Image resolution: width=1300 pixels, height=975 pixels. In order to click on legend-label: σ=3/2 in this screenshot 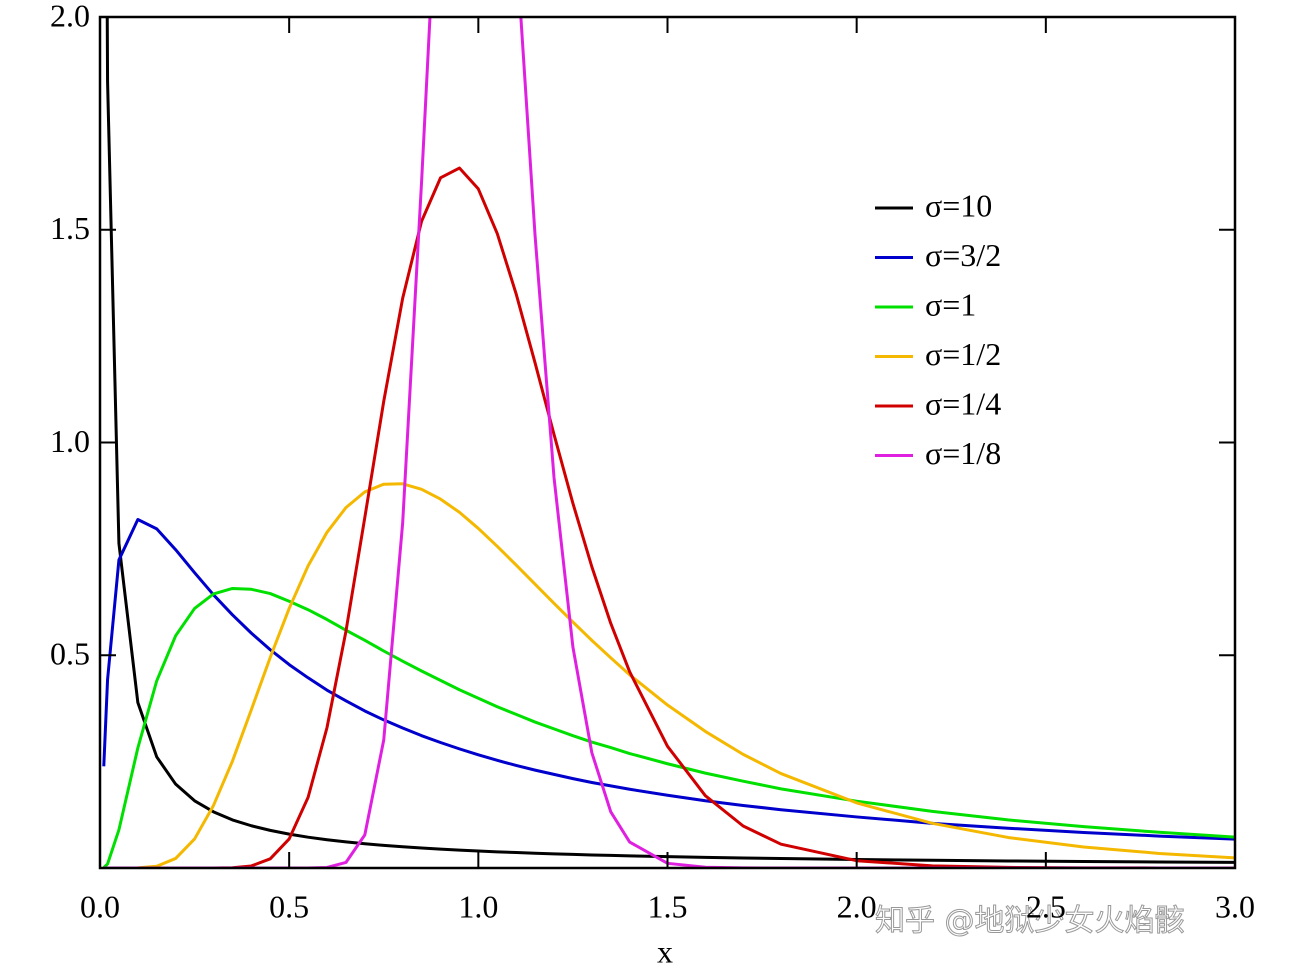, I will do `click(963, 255)`.